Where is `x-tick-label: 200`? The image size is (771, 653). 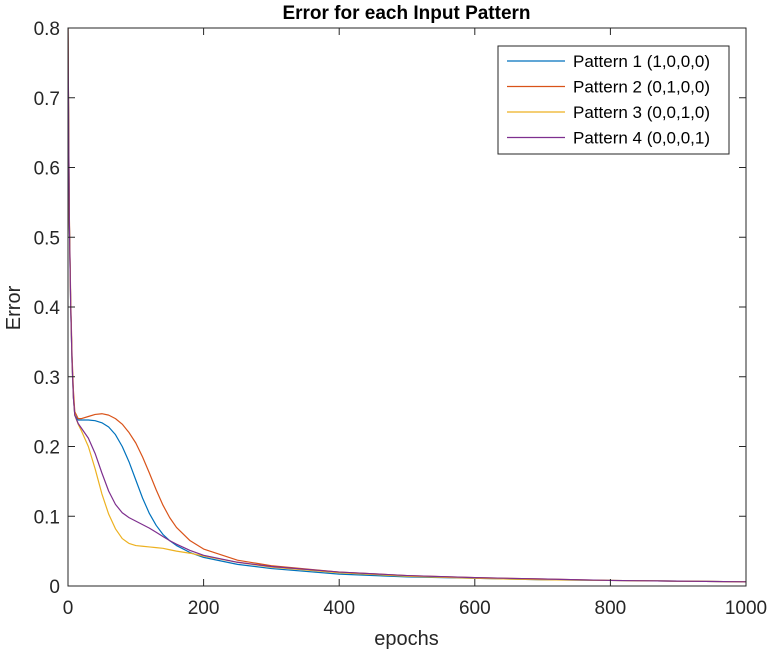 x-tick-label: 200 is located at coordinates (204, 608).